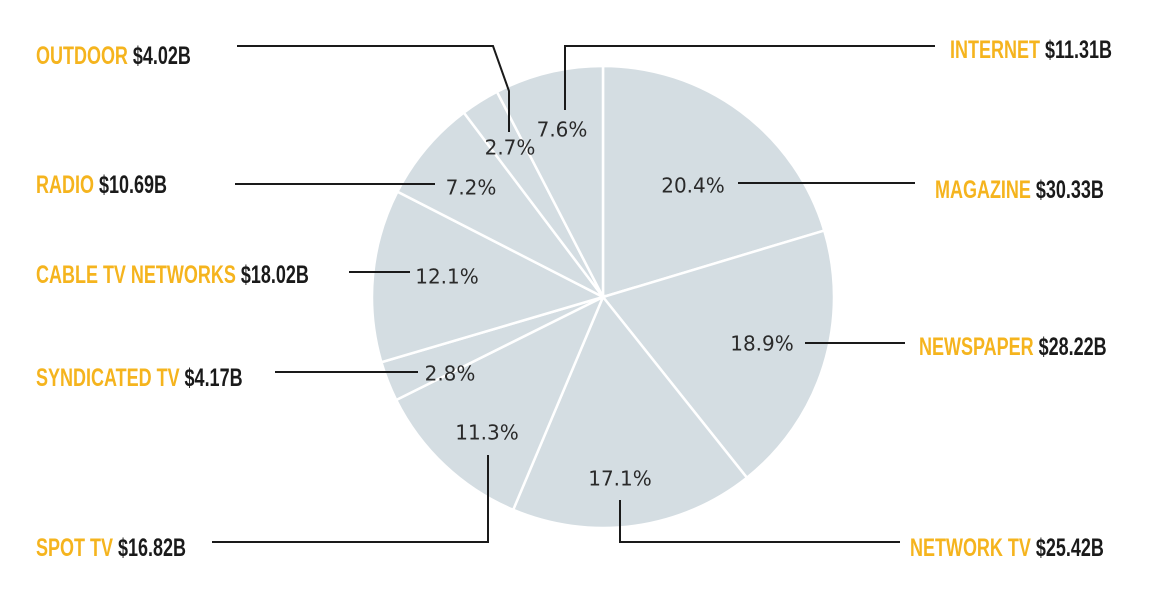 The image size is (1174, 604). I want to click on svg-text: NETWORK TV $25.42B, so click(1007, 547).